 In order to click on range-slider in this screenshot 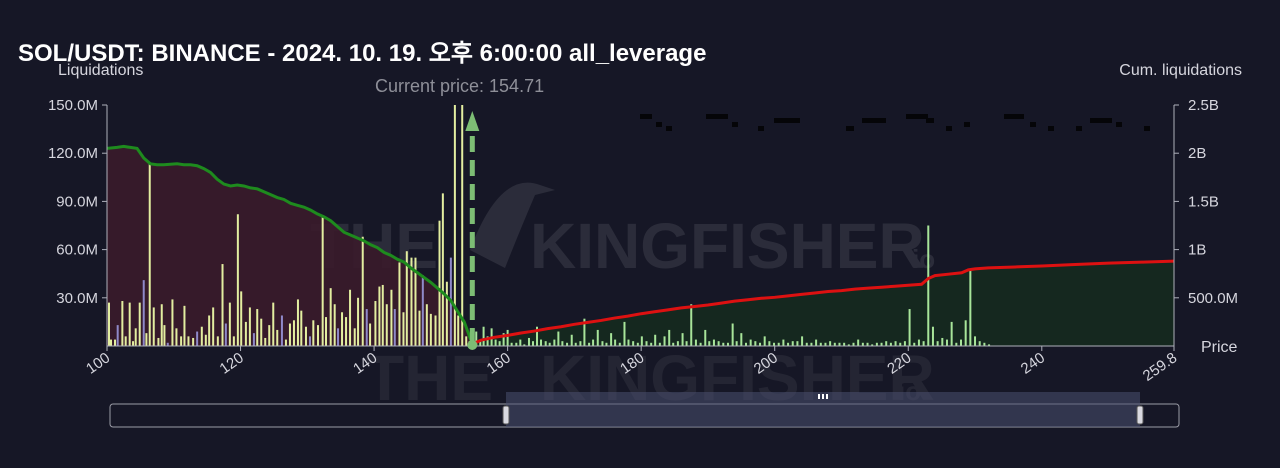, I will do `click(644, 410)`.